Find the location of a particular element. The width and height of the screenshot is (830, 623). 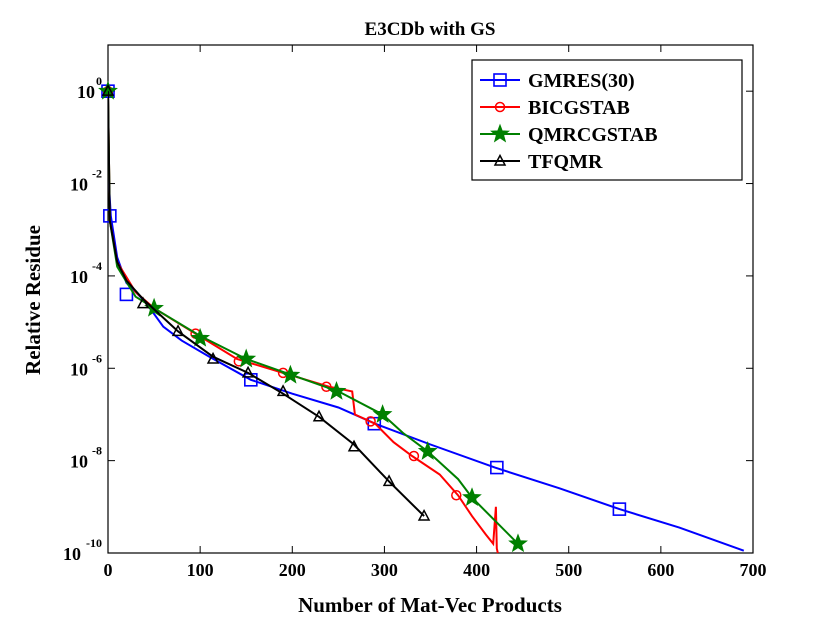

y-tick-label-1: -2 10 is located at coordinates (86, 181).